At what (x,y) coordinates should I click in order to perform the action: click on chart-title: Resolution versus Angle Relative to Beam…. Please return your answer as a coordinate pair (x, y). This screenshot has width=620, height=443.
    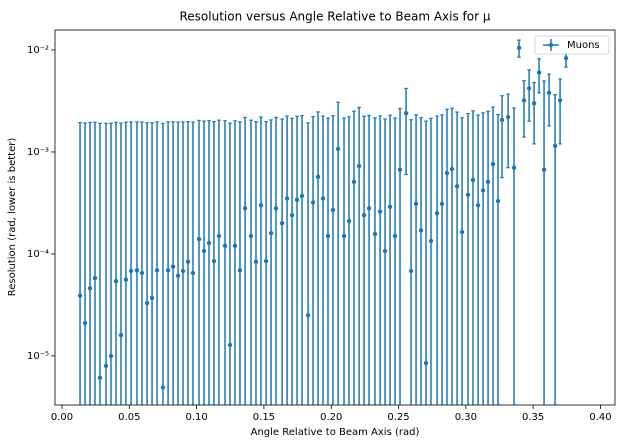
    Looking at the image, I should click on (334, 17).